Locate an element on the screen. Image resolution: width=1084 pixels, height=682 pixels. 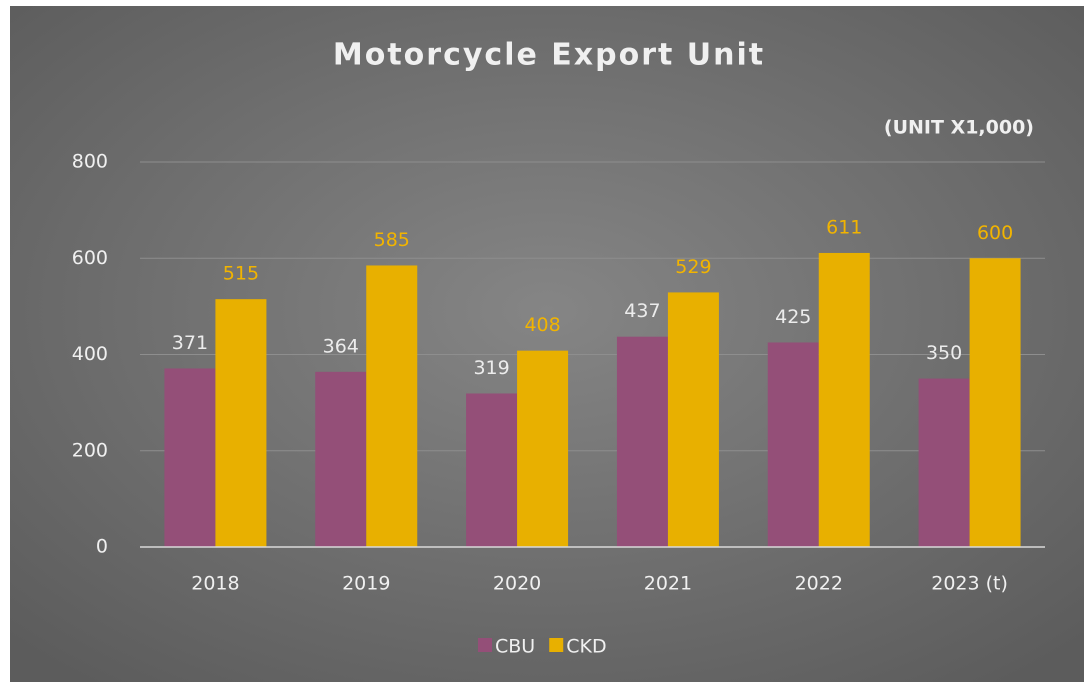
x-tick-label: 2021 is located at coordinates (668, 584).